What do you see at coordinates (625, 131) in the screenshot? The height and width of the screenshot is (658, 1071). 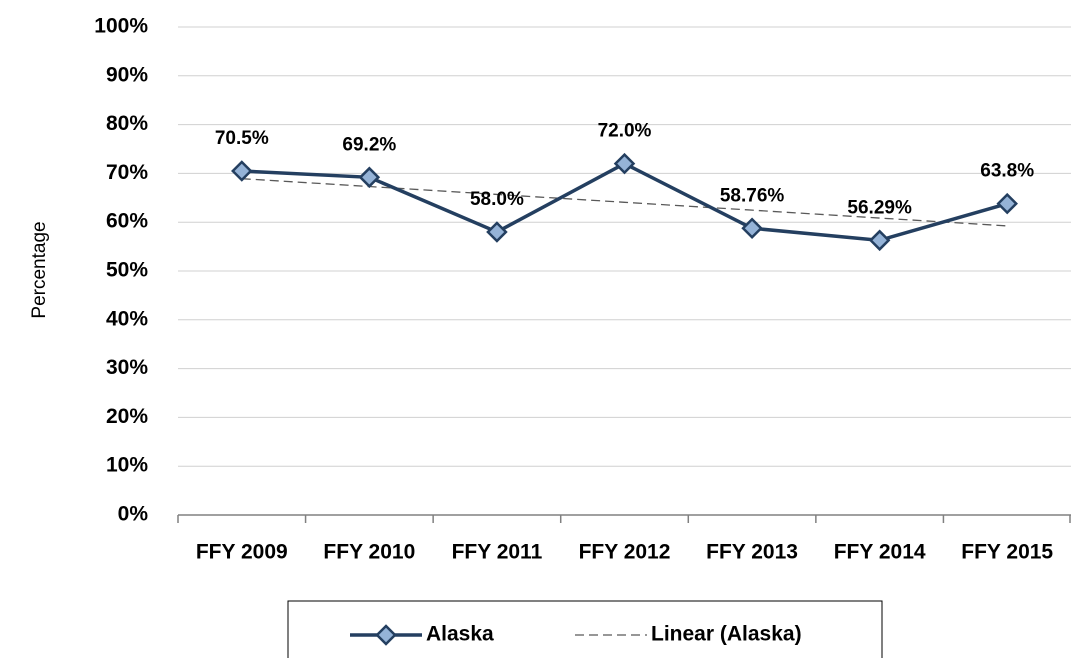 I see `data-label: 72.0%` at bounding box center [625, 131].